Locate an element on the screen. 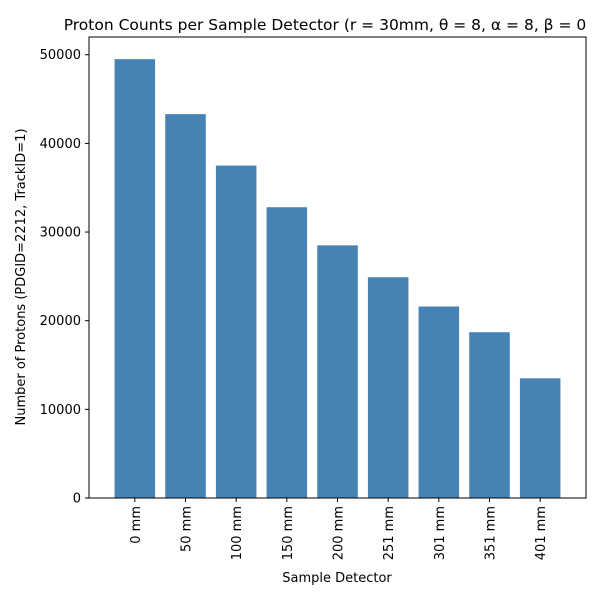  x-tick-label: 50 mm is located at coordinates (187, 529).